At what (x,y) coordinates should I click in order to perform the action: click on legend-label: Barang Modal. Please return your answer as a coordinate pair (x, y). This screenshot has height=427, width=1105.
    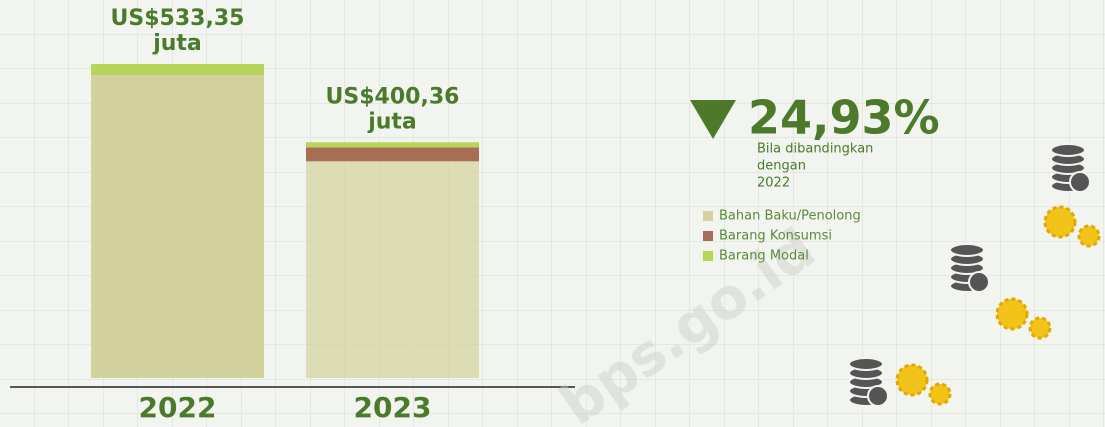
    Looking at the image, I should click on (764, 256).